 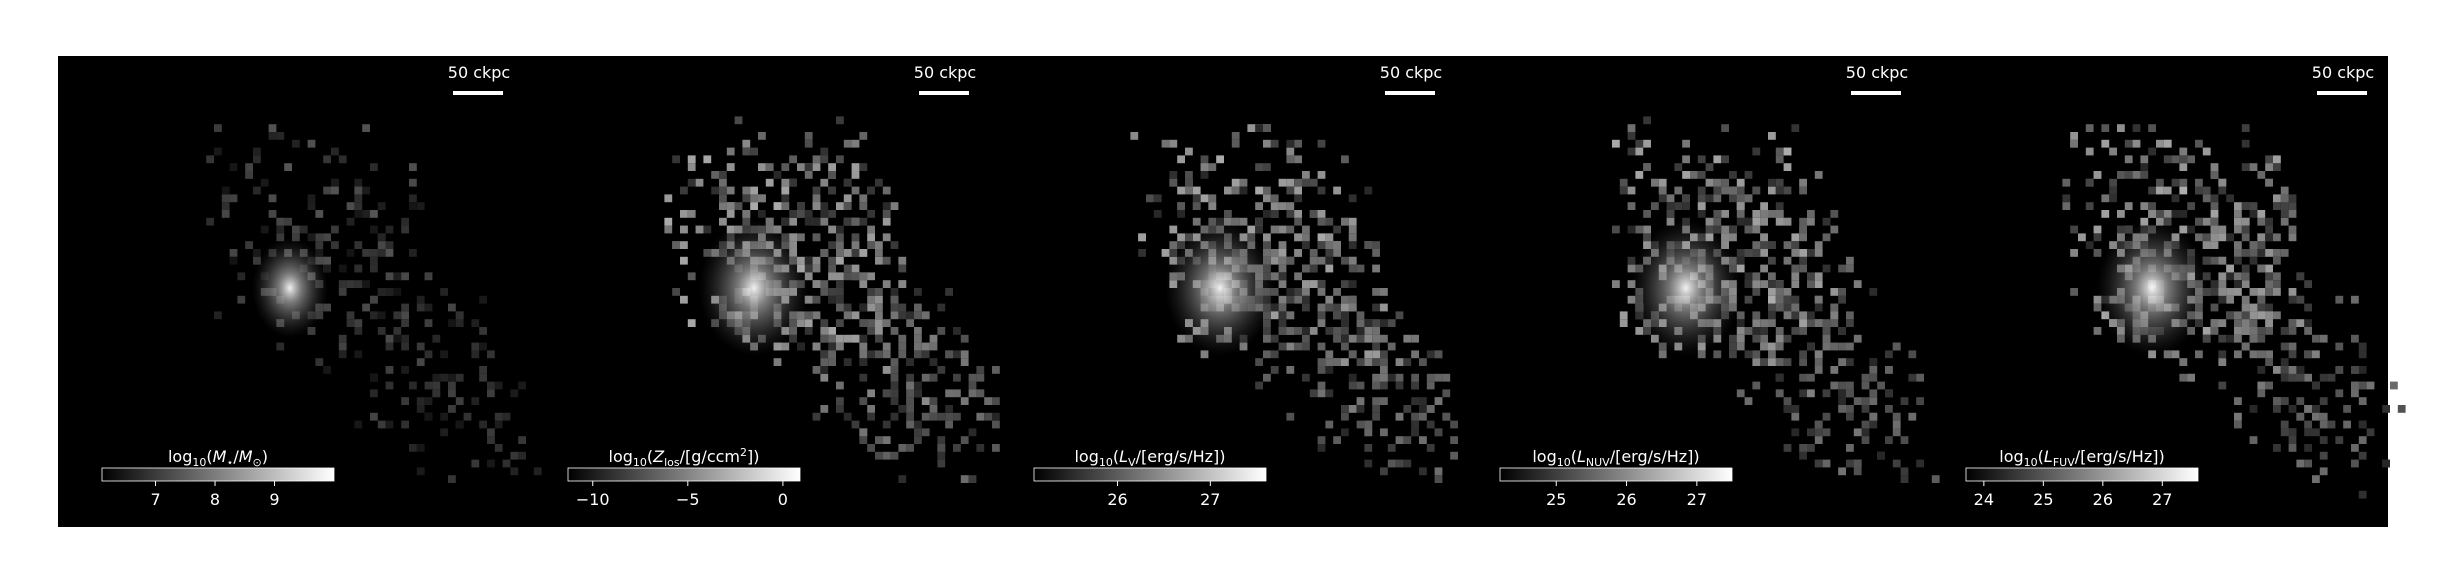 What do you see at coordinates (621, 456) in the screenshot?
I see `colorbar-label-part: log` at bounding box center [621, 456].